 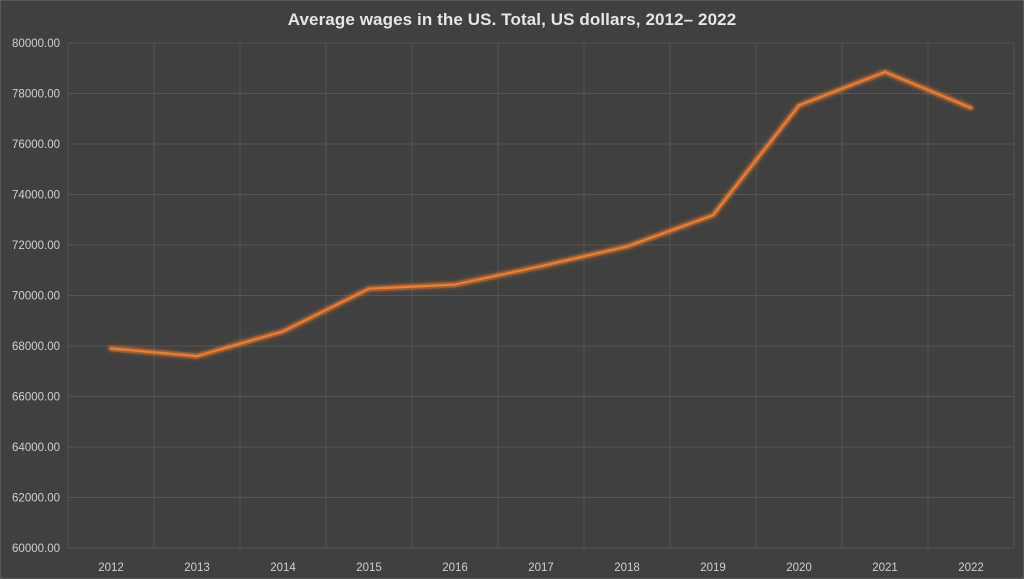 What do you see at coordinates (36, 95) in the screenshot?
I see `y-tick-label: 78000.00` at bounding box center [36, 95].